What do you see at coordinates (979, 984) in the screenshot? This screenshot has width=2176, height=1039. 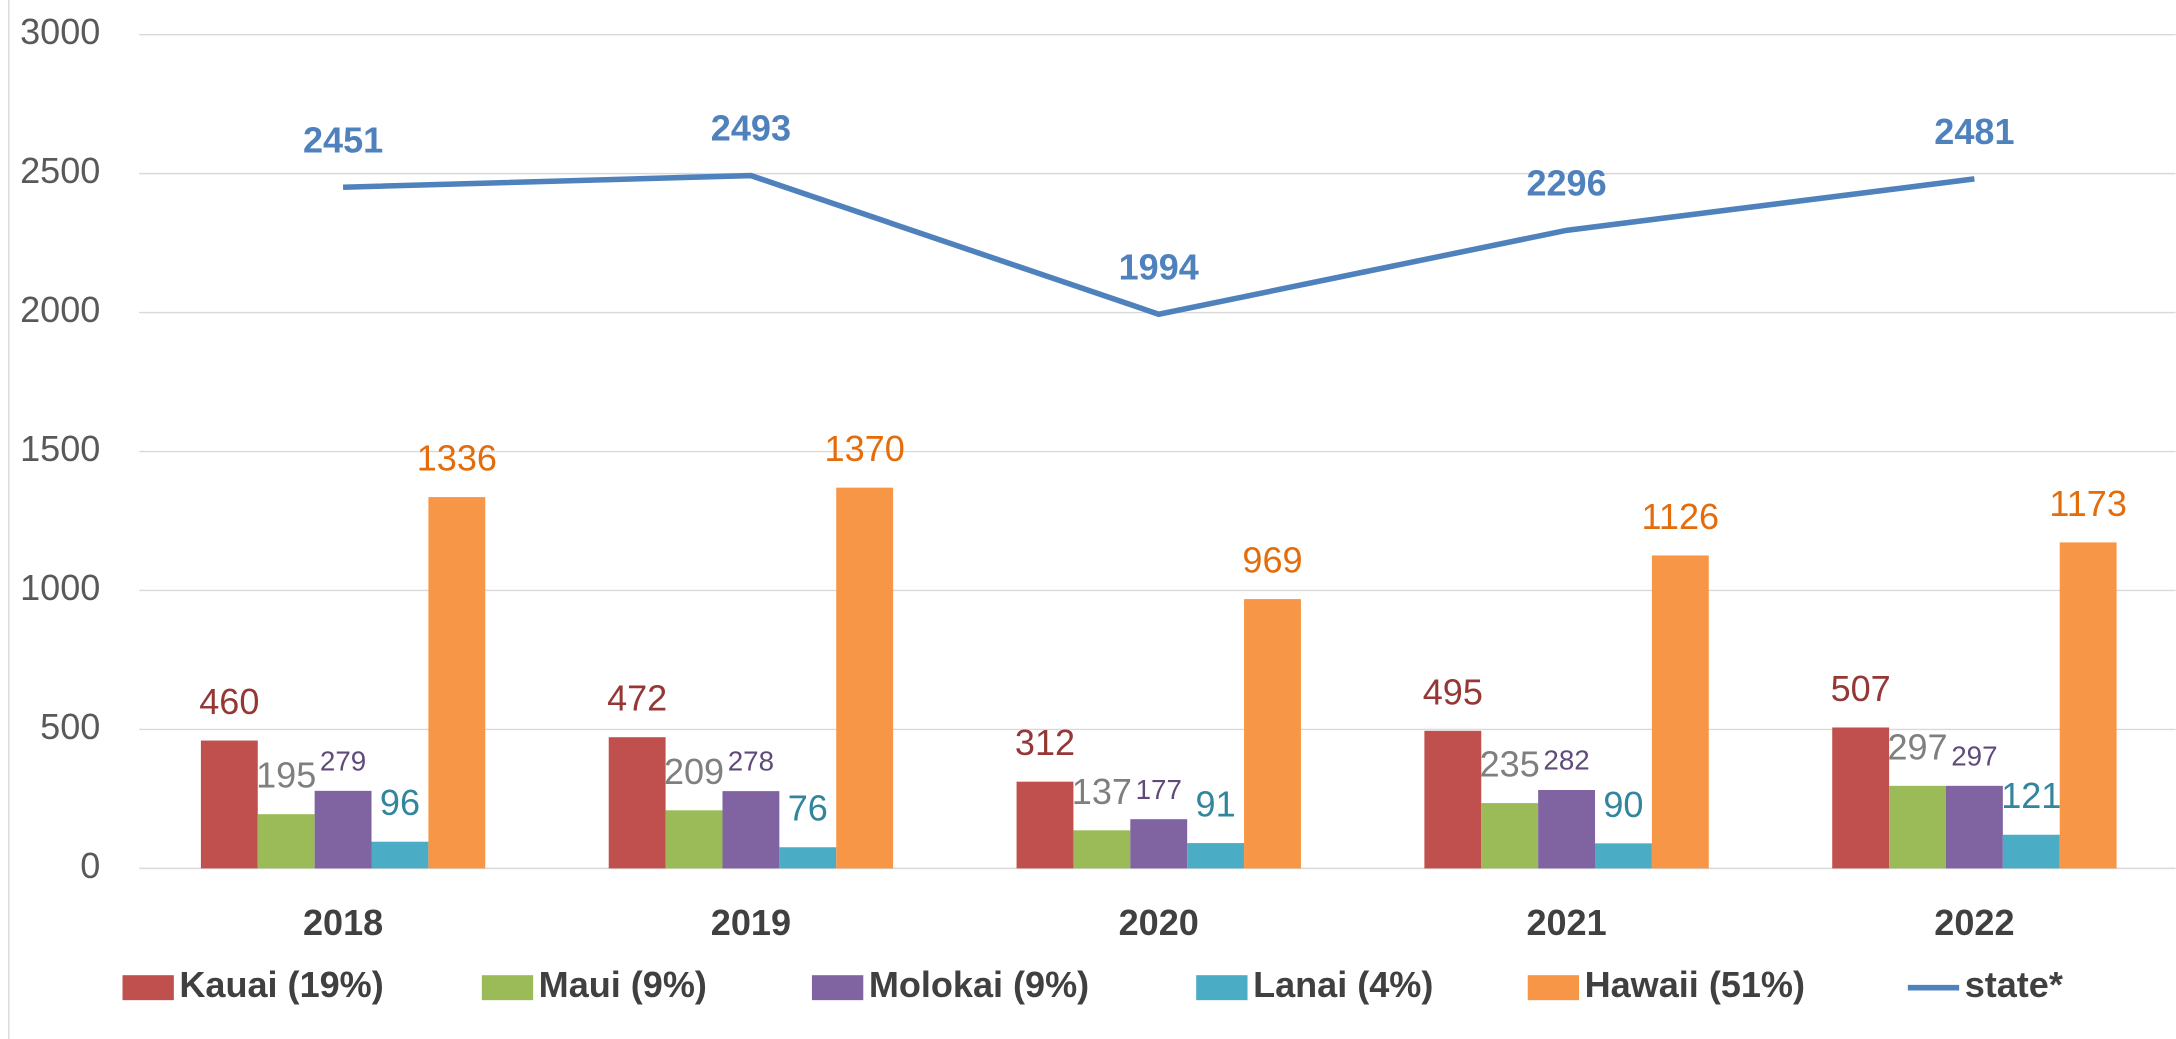 I see `legend-label: Molokai (9%)` at bounding box center [979, 984].